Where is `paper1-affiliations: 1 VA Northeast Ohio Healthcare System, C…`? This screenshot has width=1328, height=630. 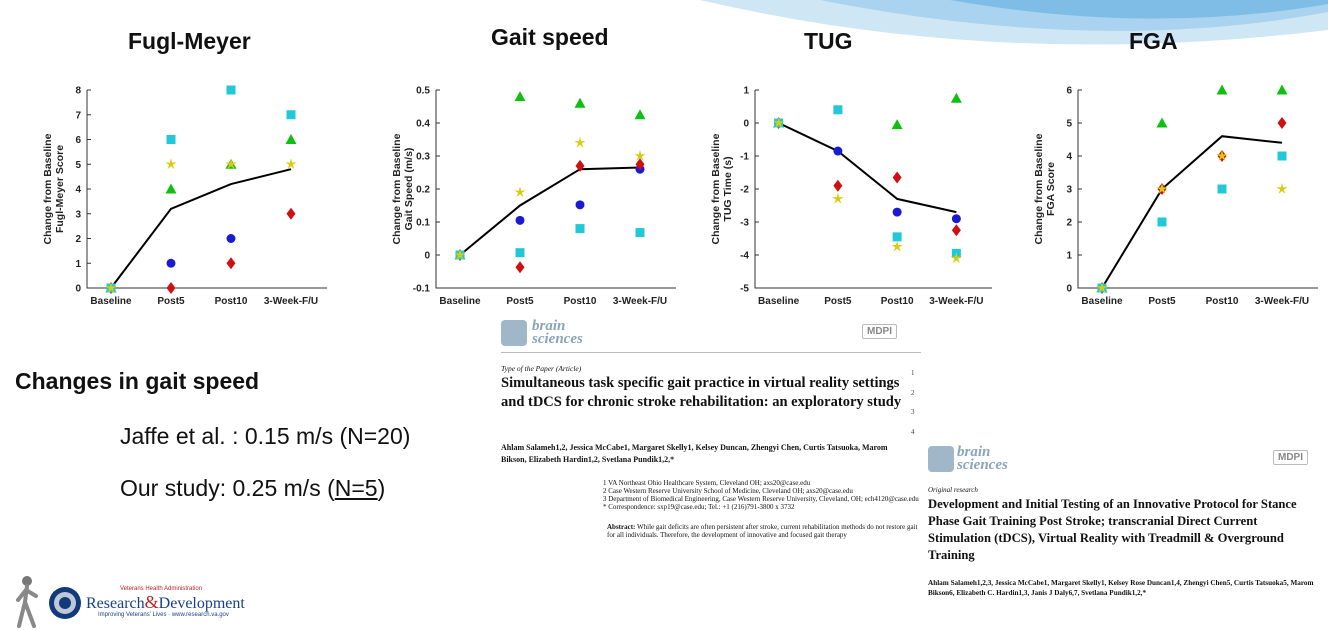
paper1-affiliations: 1 VA Northeast Ohio Healthcare System, C… is located at coordinates (761, 495).